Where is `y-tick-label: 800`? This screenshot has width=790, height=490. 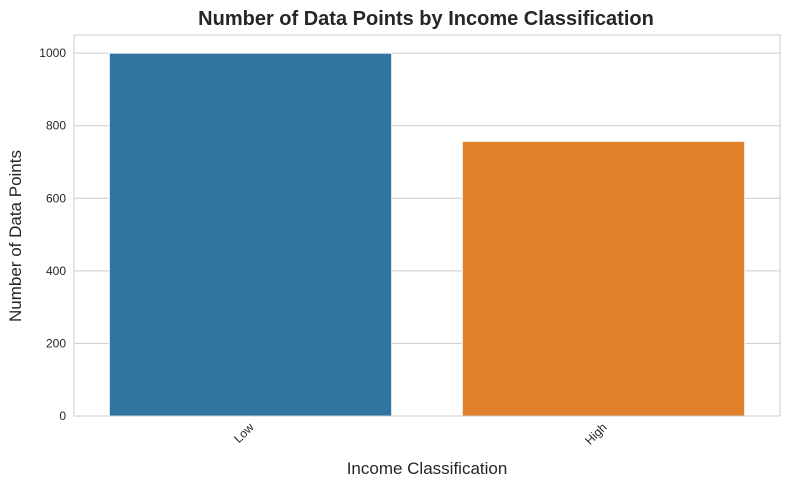 y-tick-label: 800 is located at coordinates (56, 126).